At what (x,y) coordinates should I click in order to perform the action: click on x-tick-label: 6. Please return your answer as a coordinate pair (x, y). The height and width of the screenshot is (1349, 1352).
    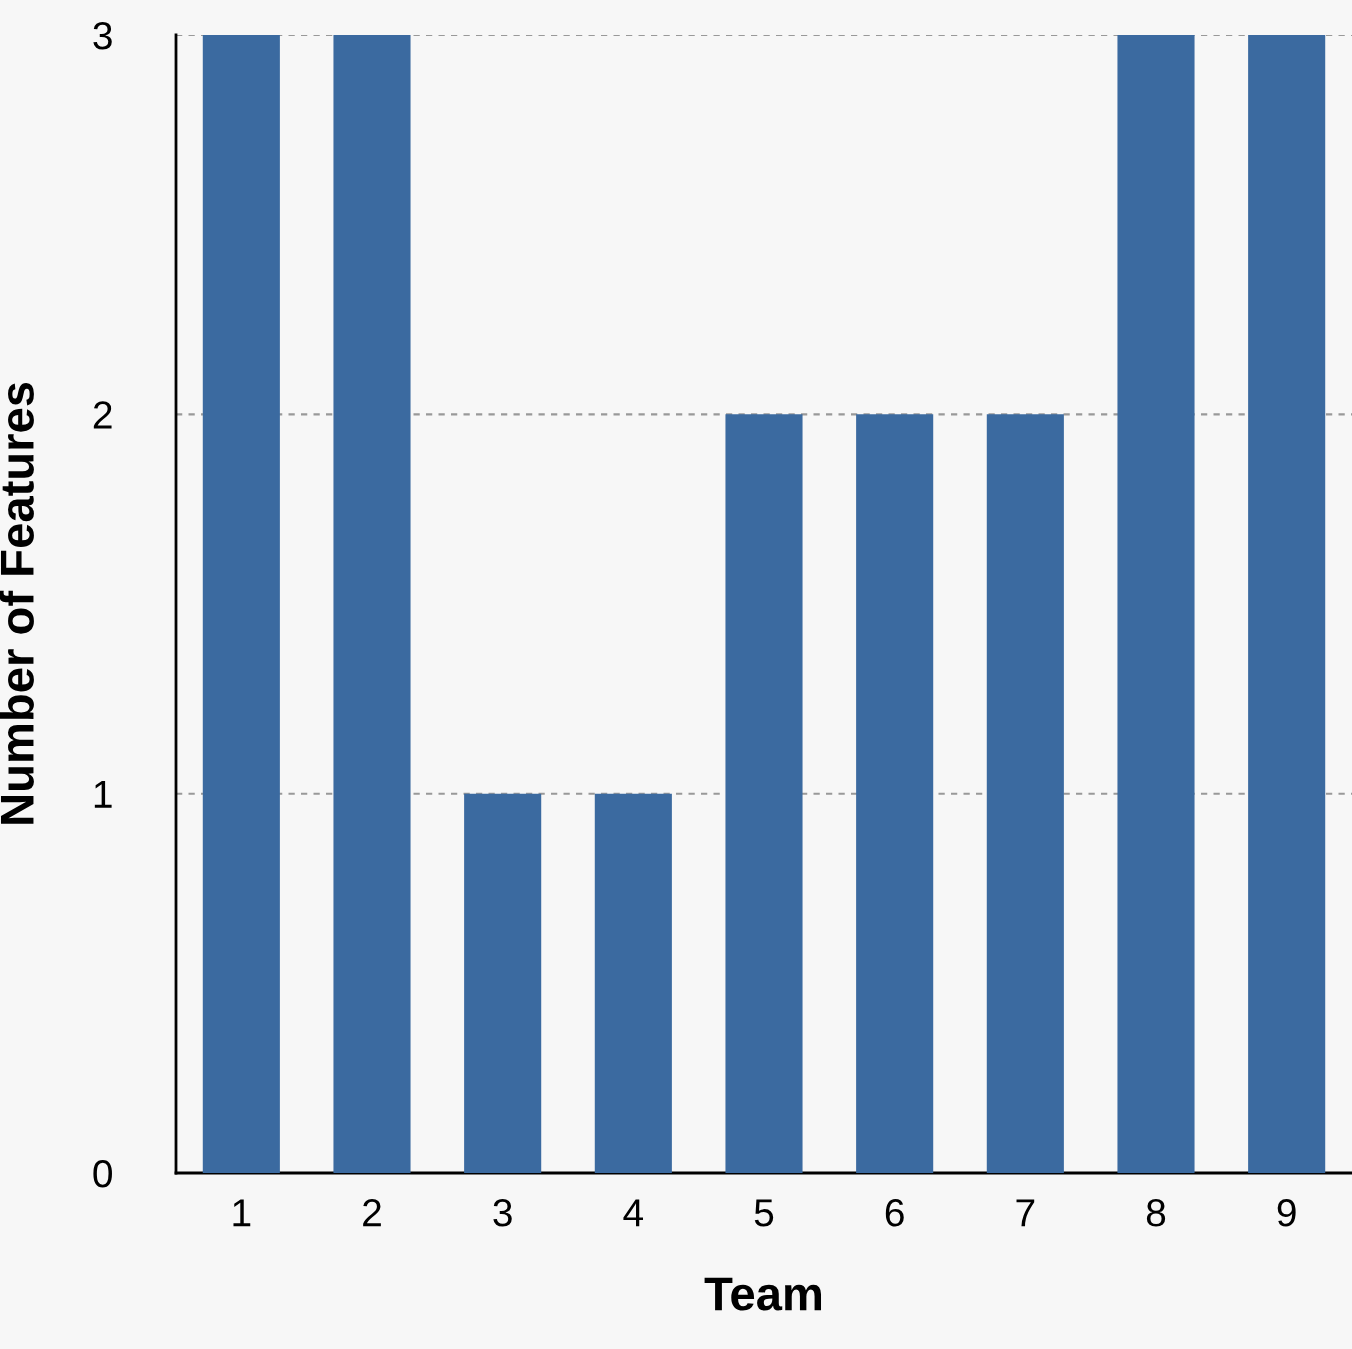
    Looking at the image, I should click on (894, 1213).